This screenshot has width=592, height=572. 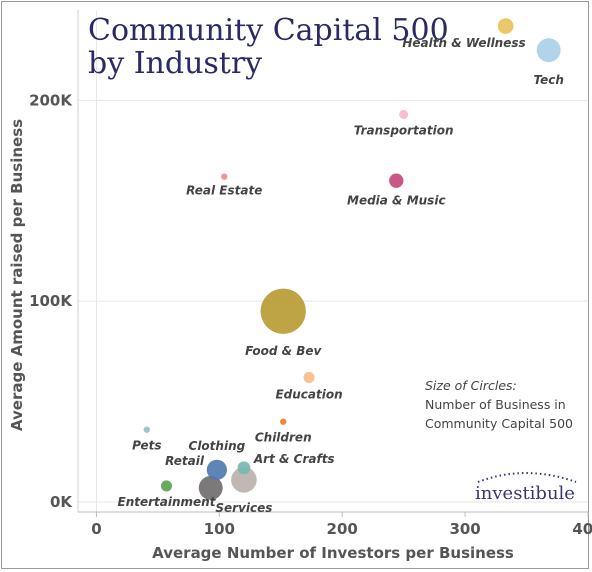 What do you see at coordinates (283, 438) in the screenshot?
I see `label-children: Children` at bounding box center [283, 438].